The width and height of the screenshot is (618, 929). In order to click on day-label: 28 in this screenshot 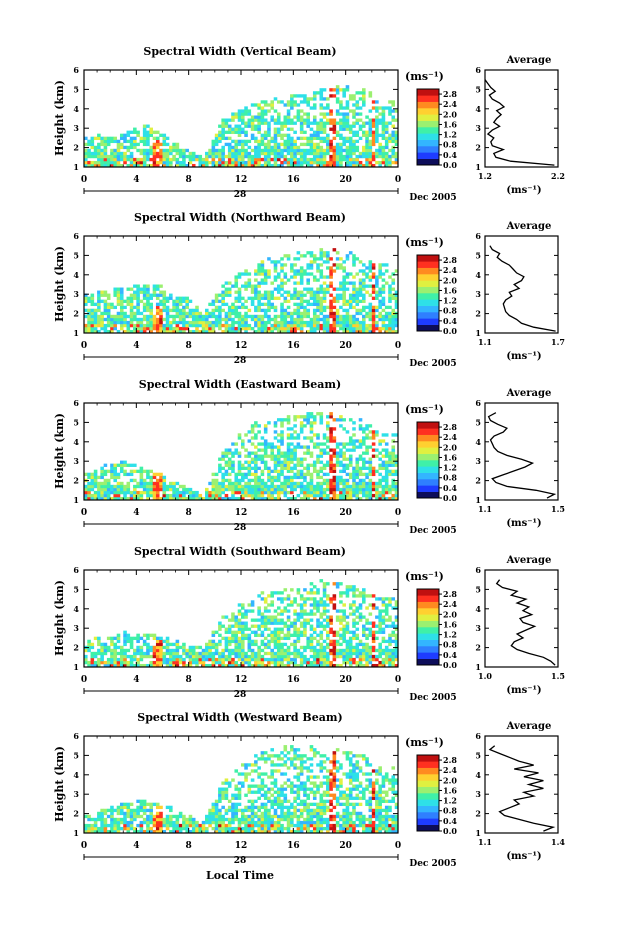, I will do `click(240, 195)`.